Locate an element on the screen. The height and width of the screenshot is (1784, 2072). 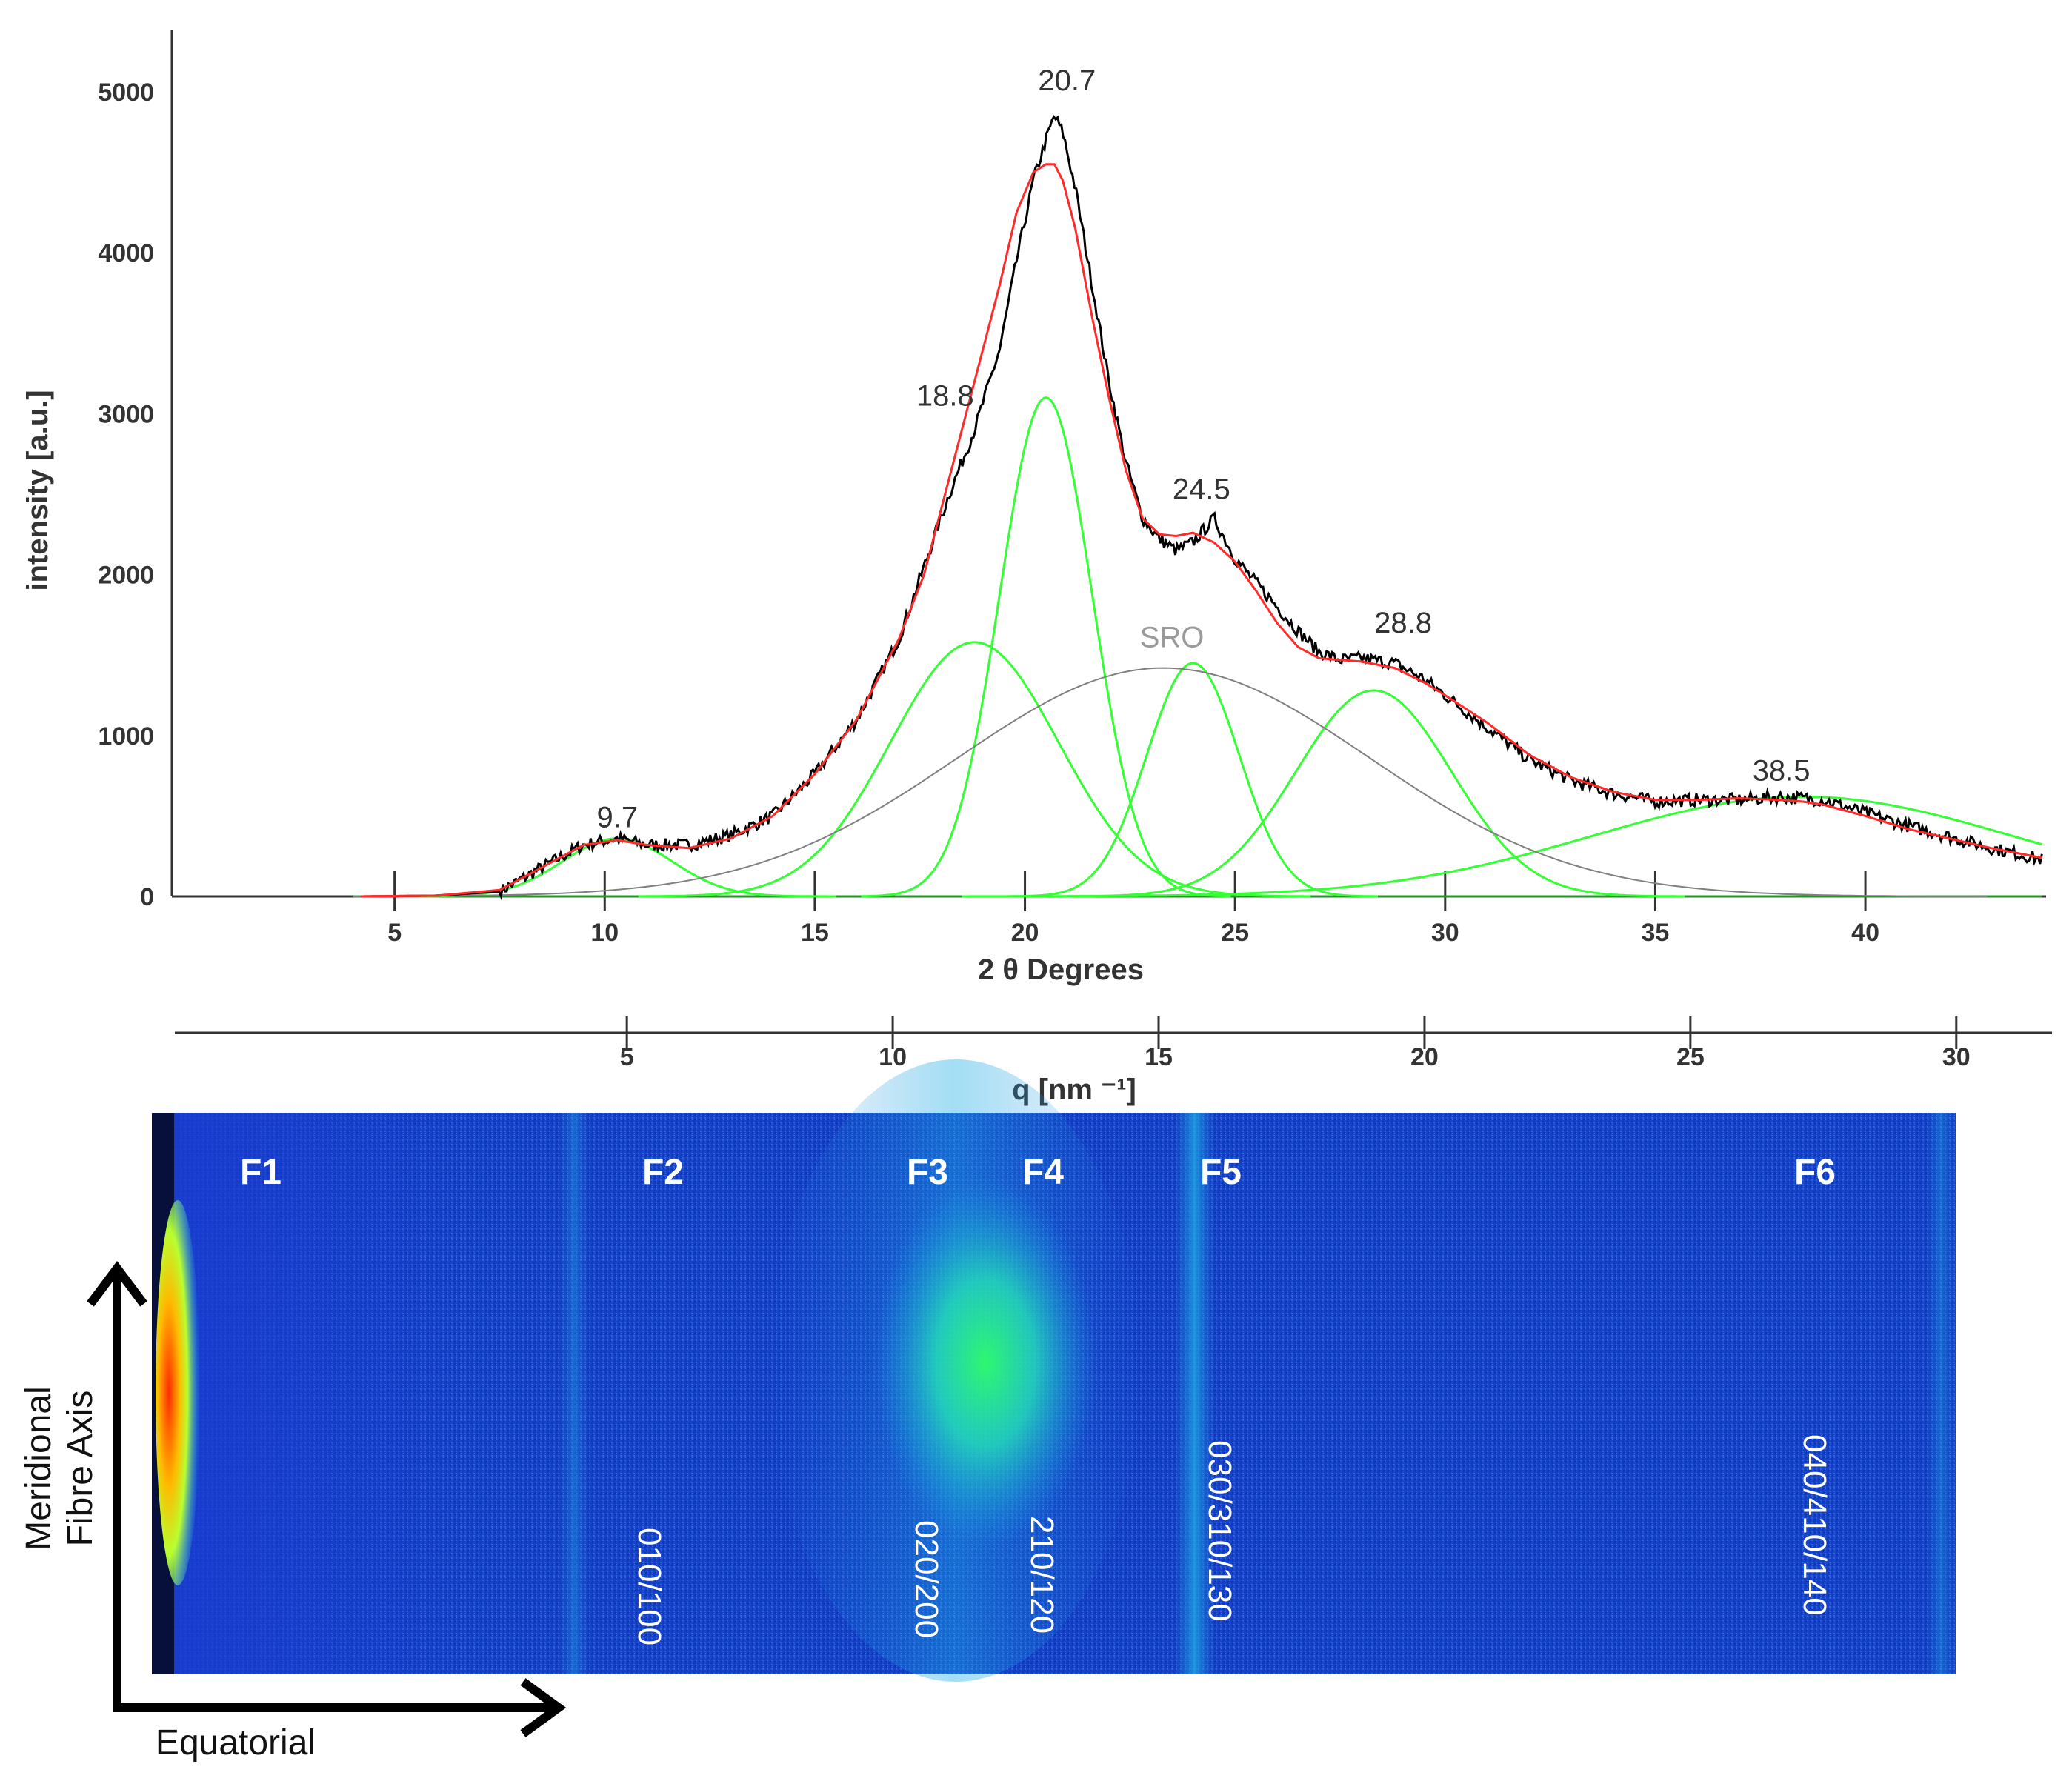
q-tick-label: 10 is located at coordinates (893, 1057).